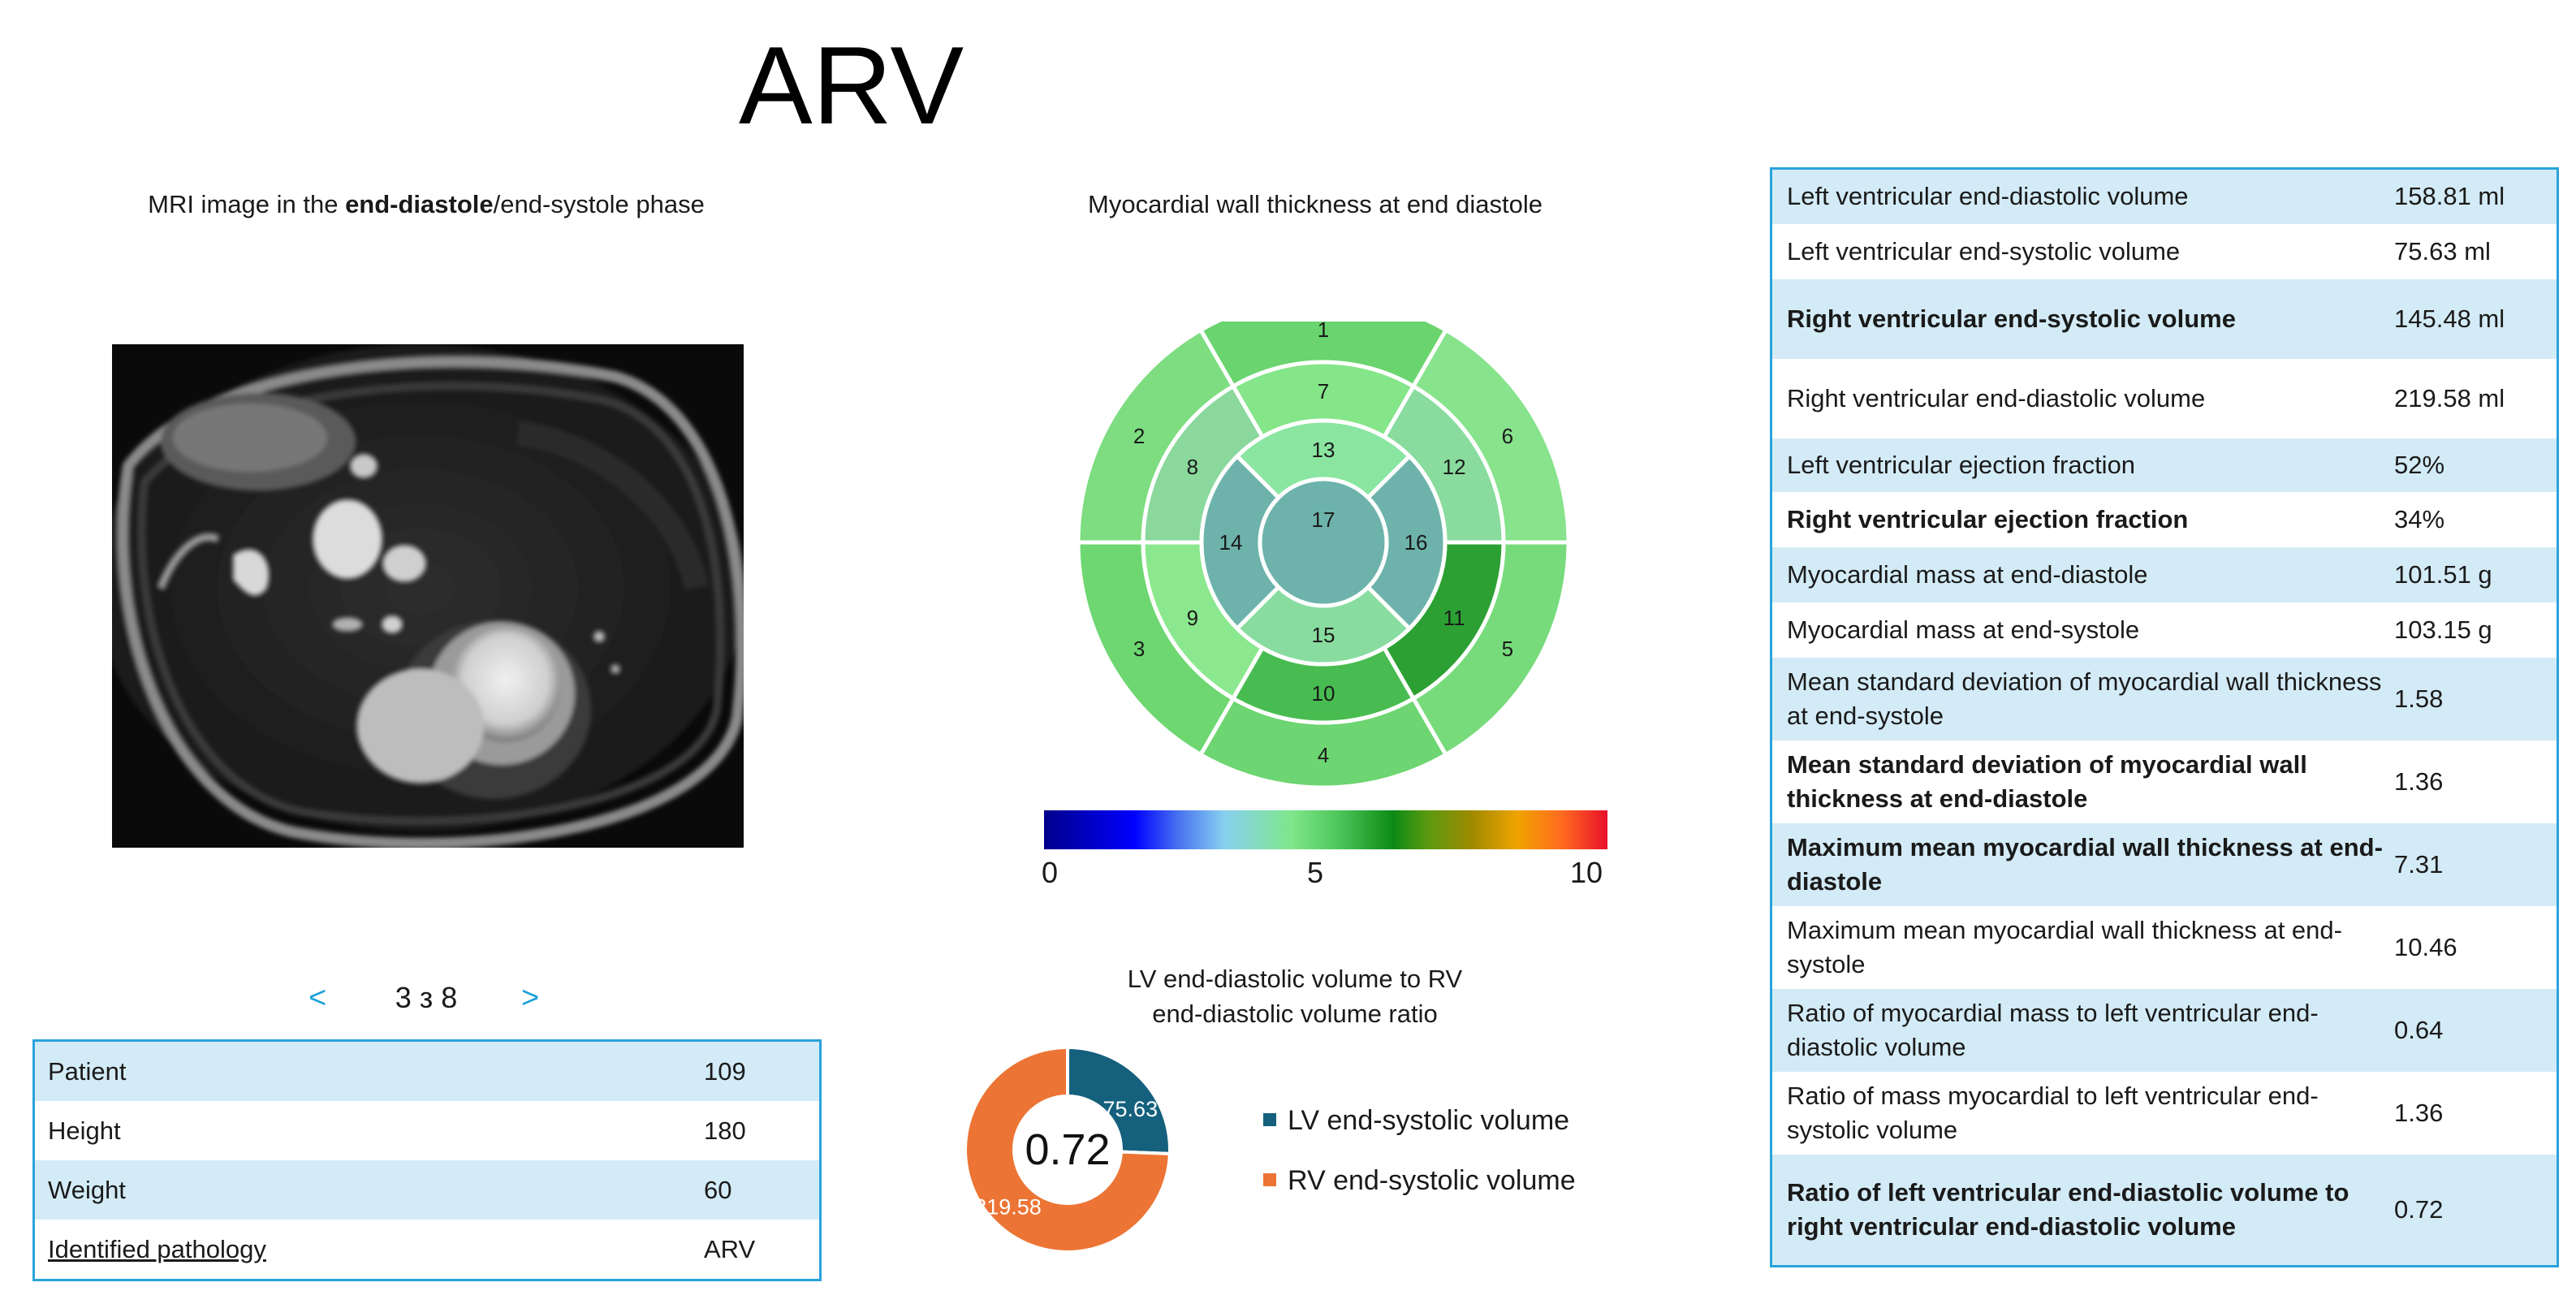  What do you see at coordinates (1988, 518) in the screenshot?
I see `metric-label: Right ventricular ejection fraction` at bounding box center [1988, 518].